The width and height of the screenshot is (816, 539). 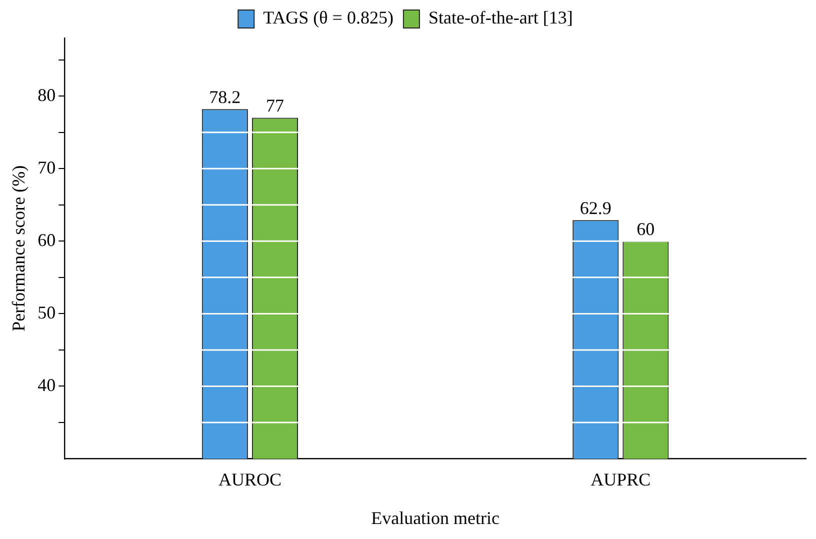 What do you see at coordinates (225, 96) in the screenshot?
I see `data-label: 78.2` at bounding box center [225, 96].